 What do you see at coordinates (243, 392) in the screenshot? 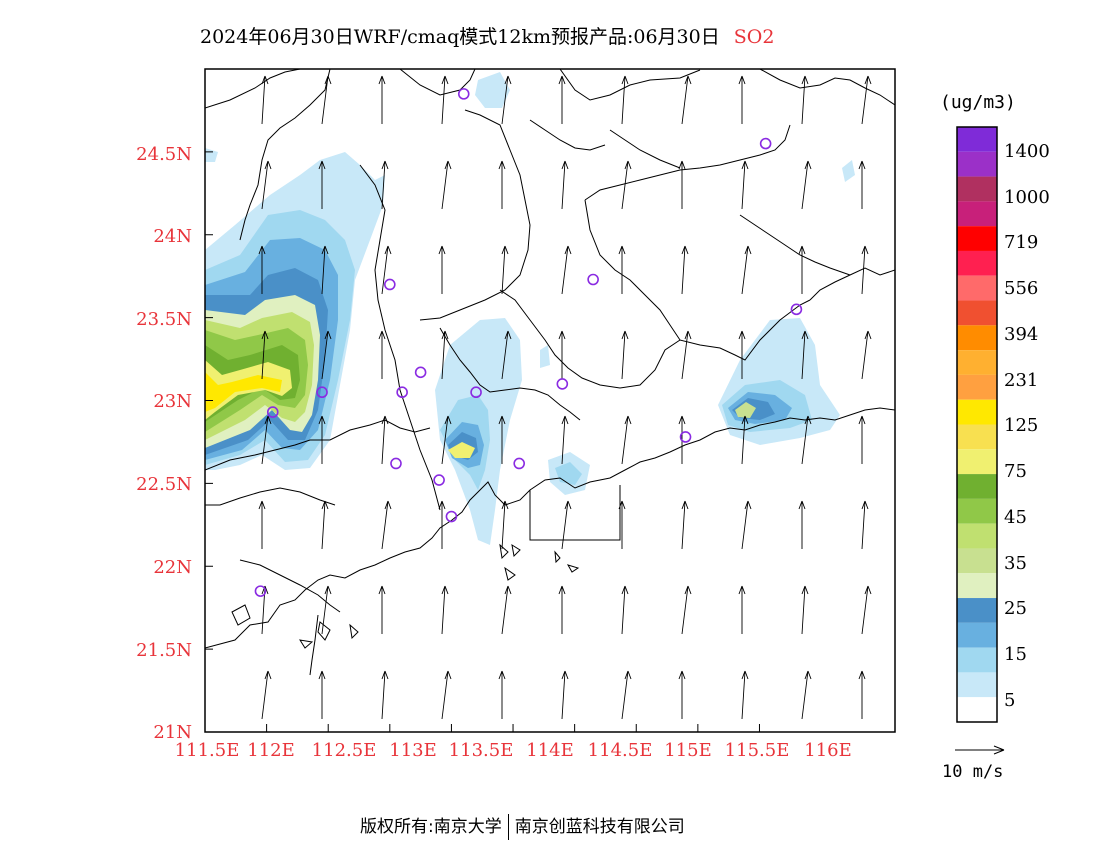
I see `plume-west-peak` at bounding box center [243, 392].